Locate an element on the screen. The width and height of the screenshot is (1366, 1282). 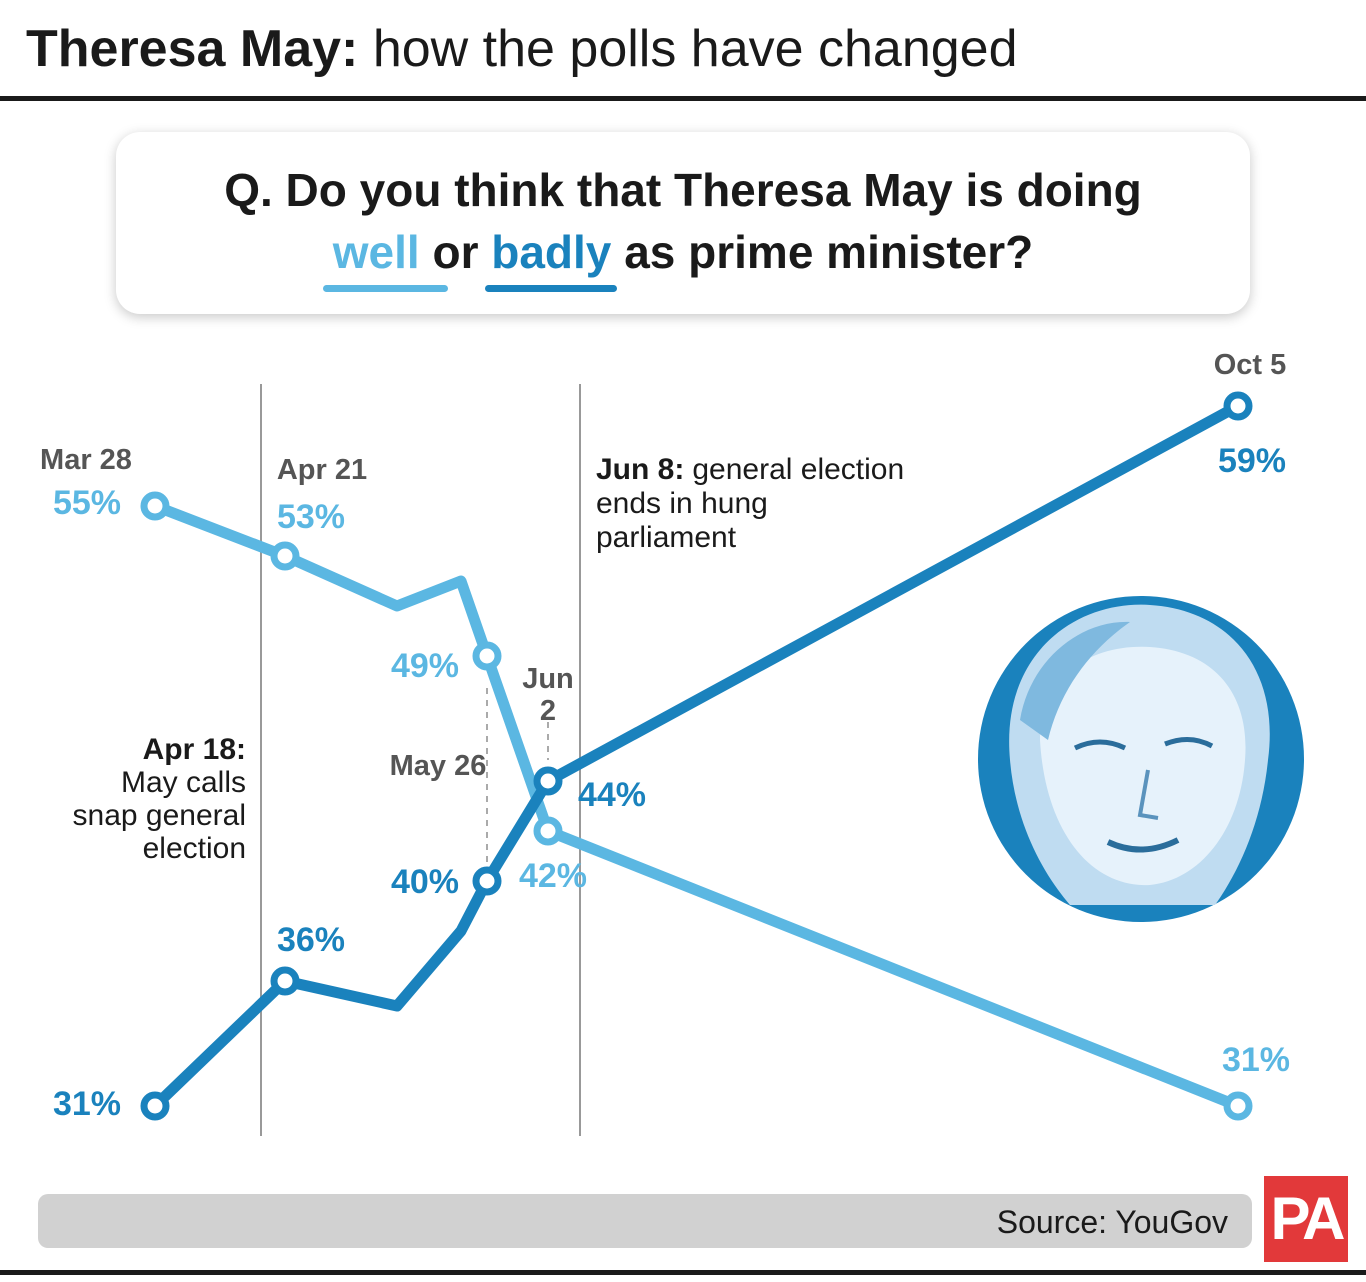
theresa-may-portrait is located at coordinates (1141, 759).